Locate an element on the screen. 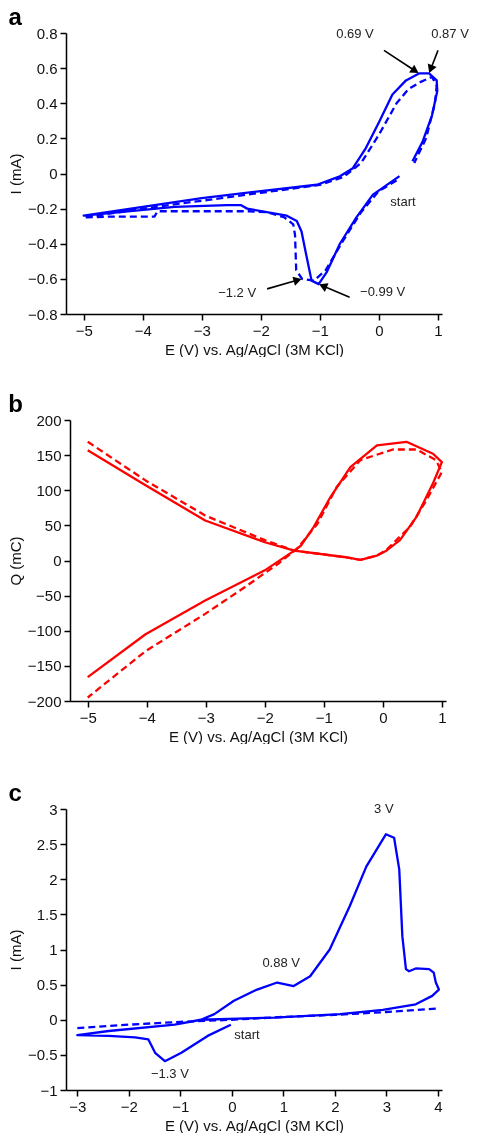  y-tick-label: 3 is located at coordinates (53, 809).